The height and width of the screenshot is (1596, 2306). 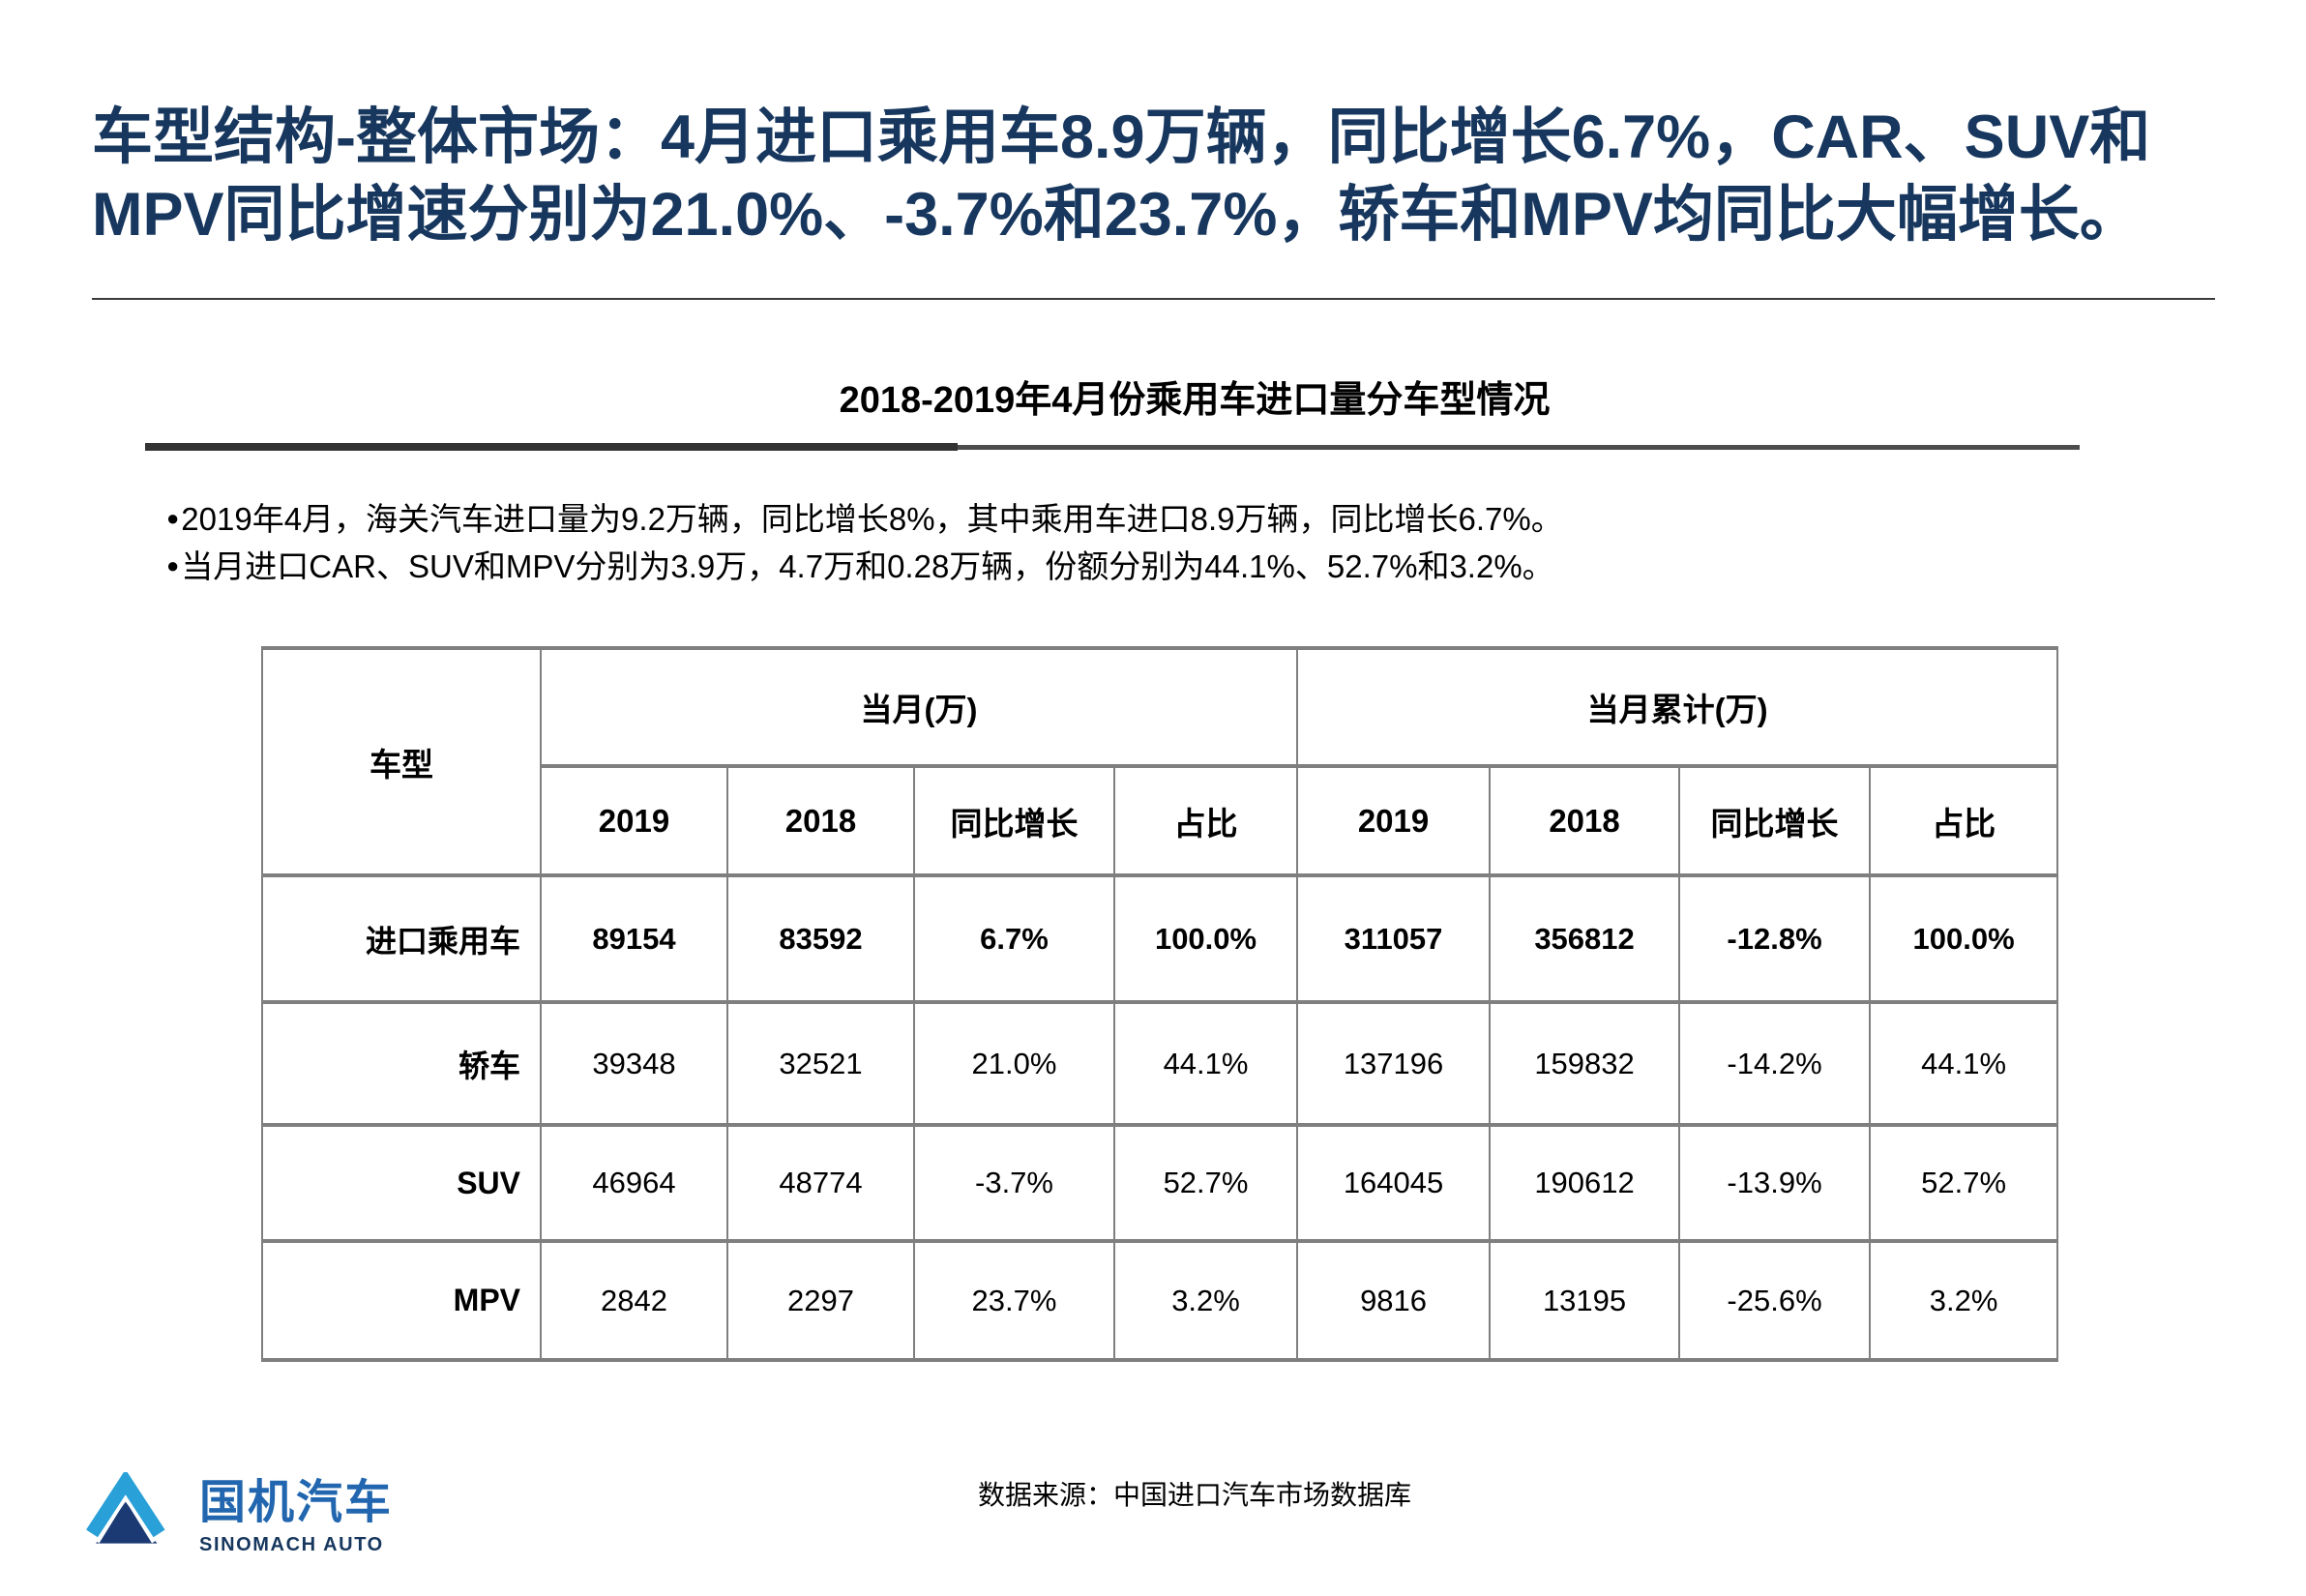 What do you see at coordinates (1014, 1183) in the screenshot?
I see `table-cell: -3.7%` at bounding box center [1014, 1183].